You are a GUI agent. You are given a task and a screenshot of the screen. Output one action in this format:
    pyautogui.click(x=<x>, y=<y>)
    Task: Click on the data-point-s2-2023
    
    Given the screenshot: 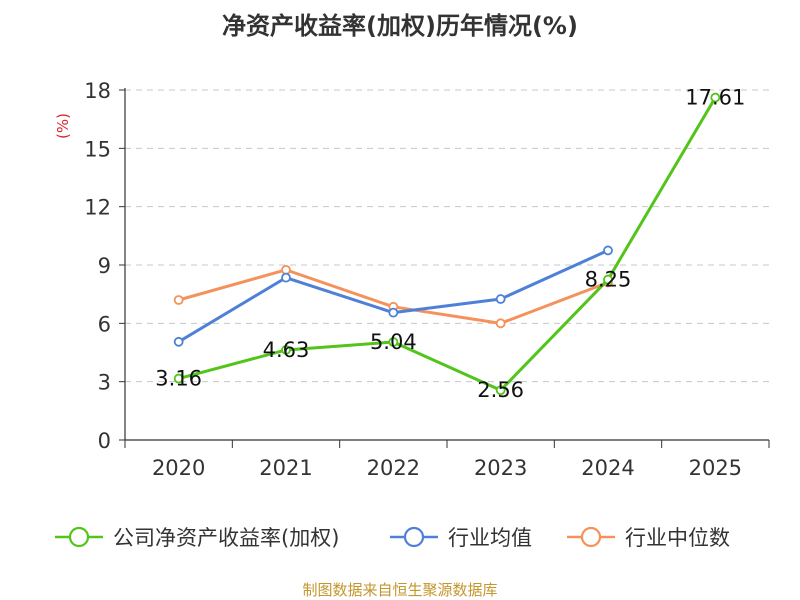 What is the action you would take?
    pyautogui.click(x=500, y=323)
    